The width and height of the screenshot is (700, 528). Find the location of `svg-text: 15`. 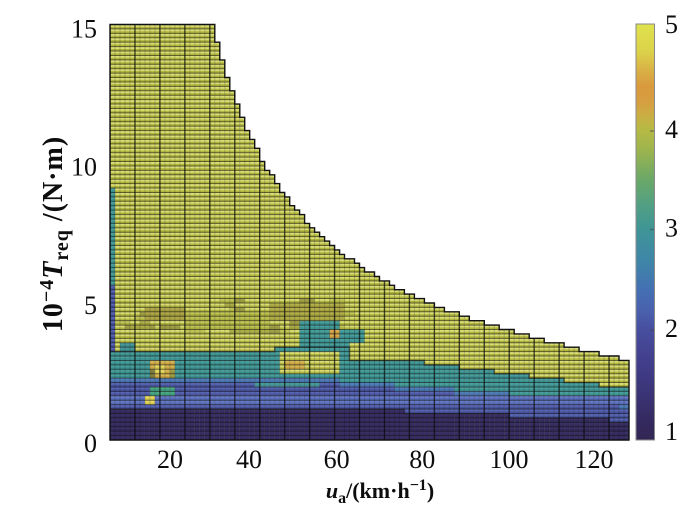

svg-text: 15 is located at coordinates (84, 29).